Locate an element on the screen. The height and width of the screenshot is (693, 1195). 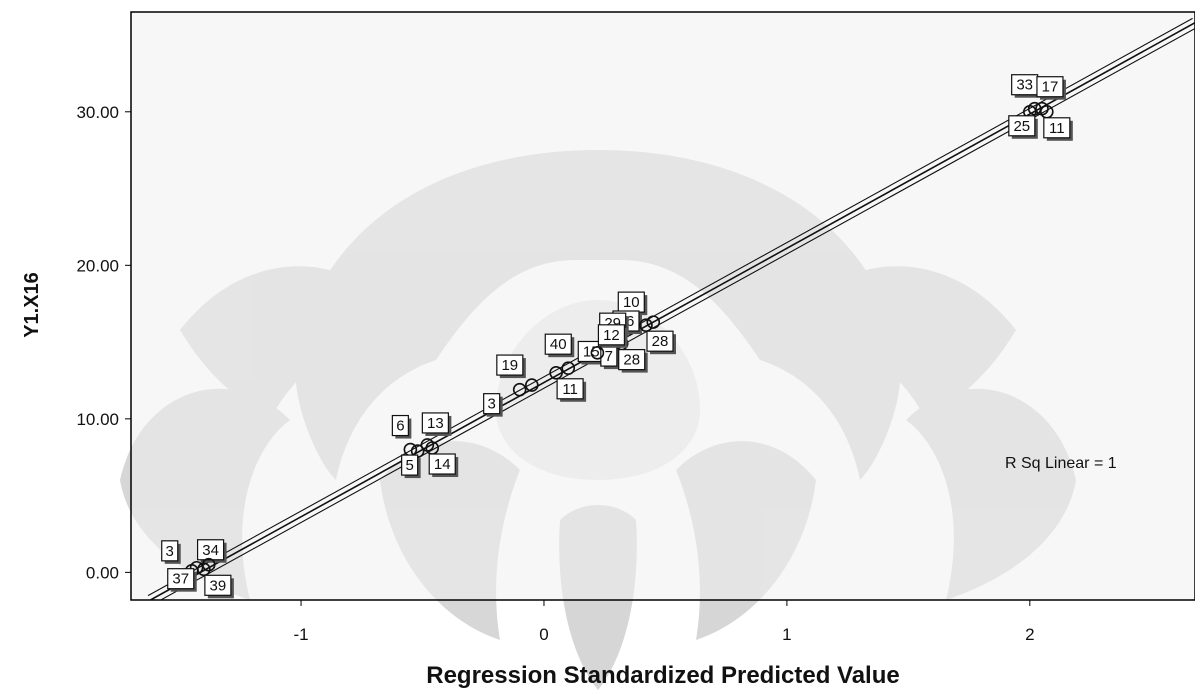
y-tick-label: 20.00 is located at coordinates (97, 265).